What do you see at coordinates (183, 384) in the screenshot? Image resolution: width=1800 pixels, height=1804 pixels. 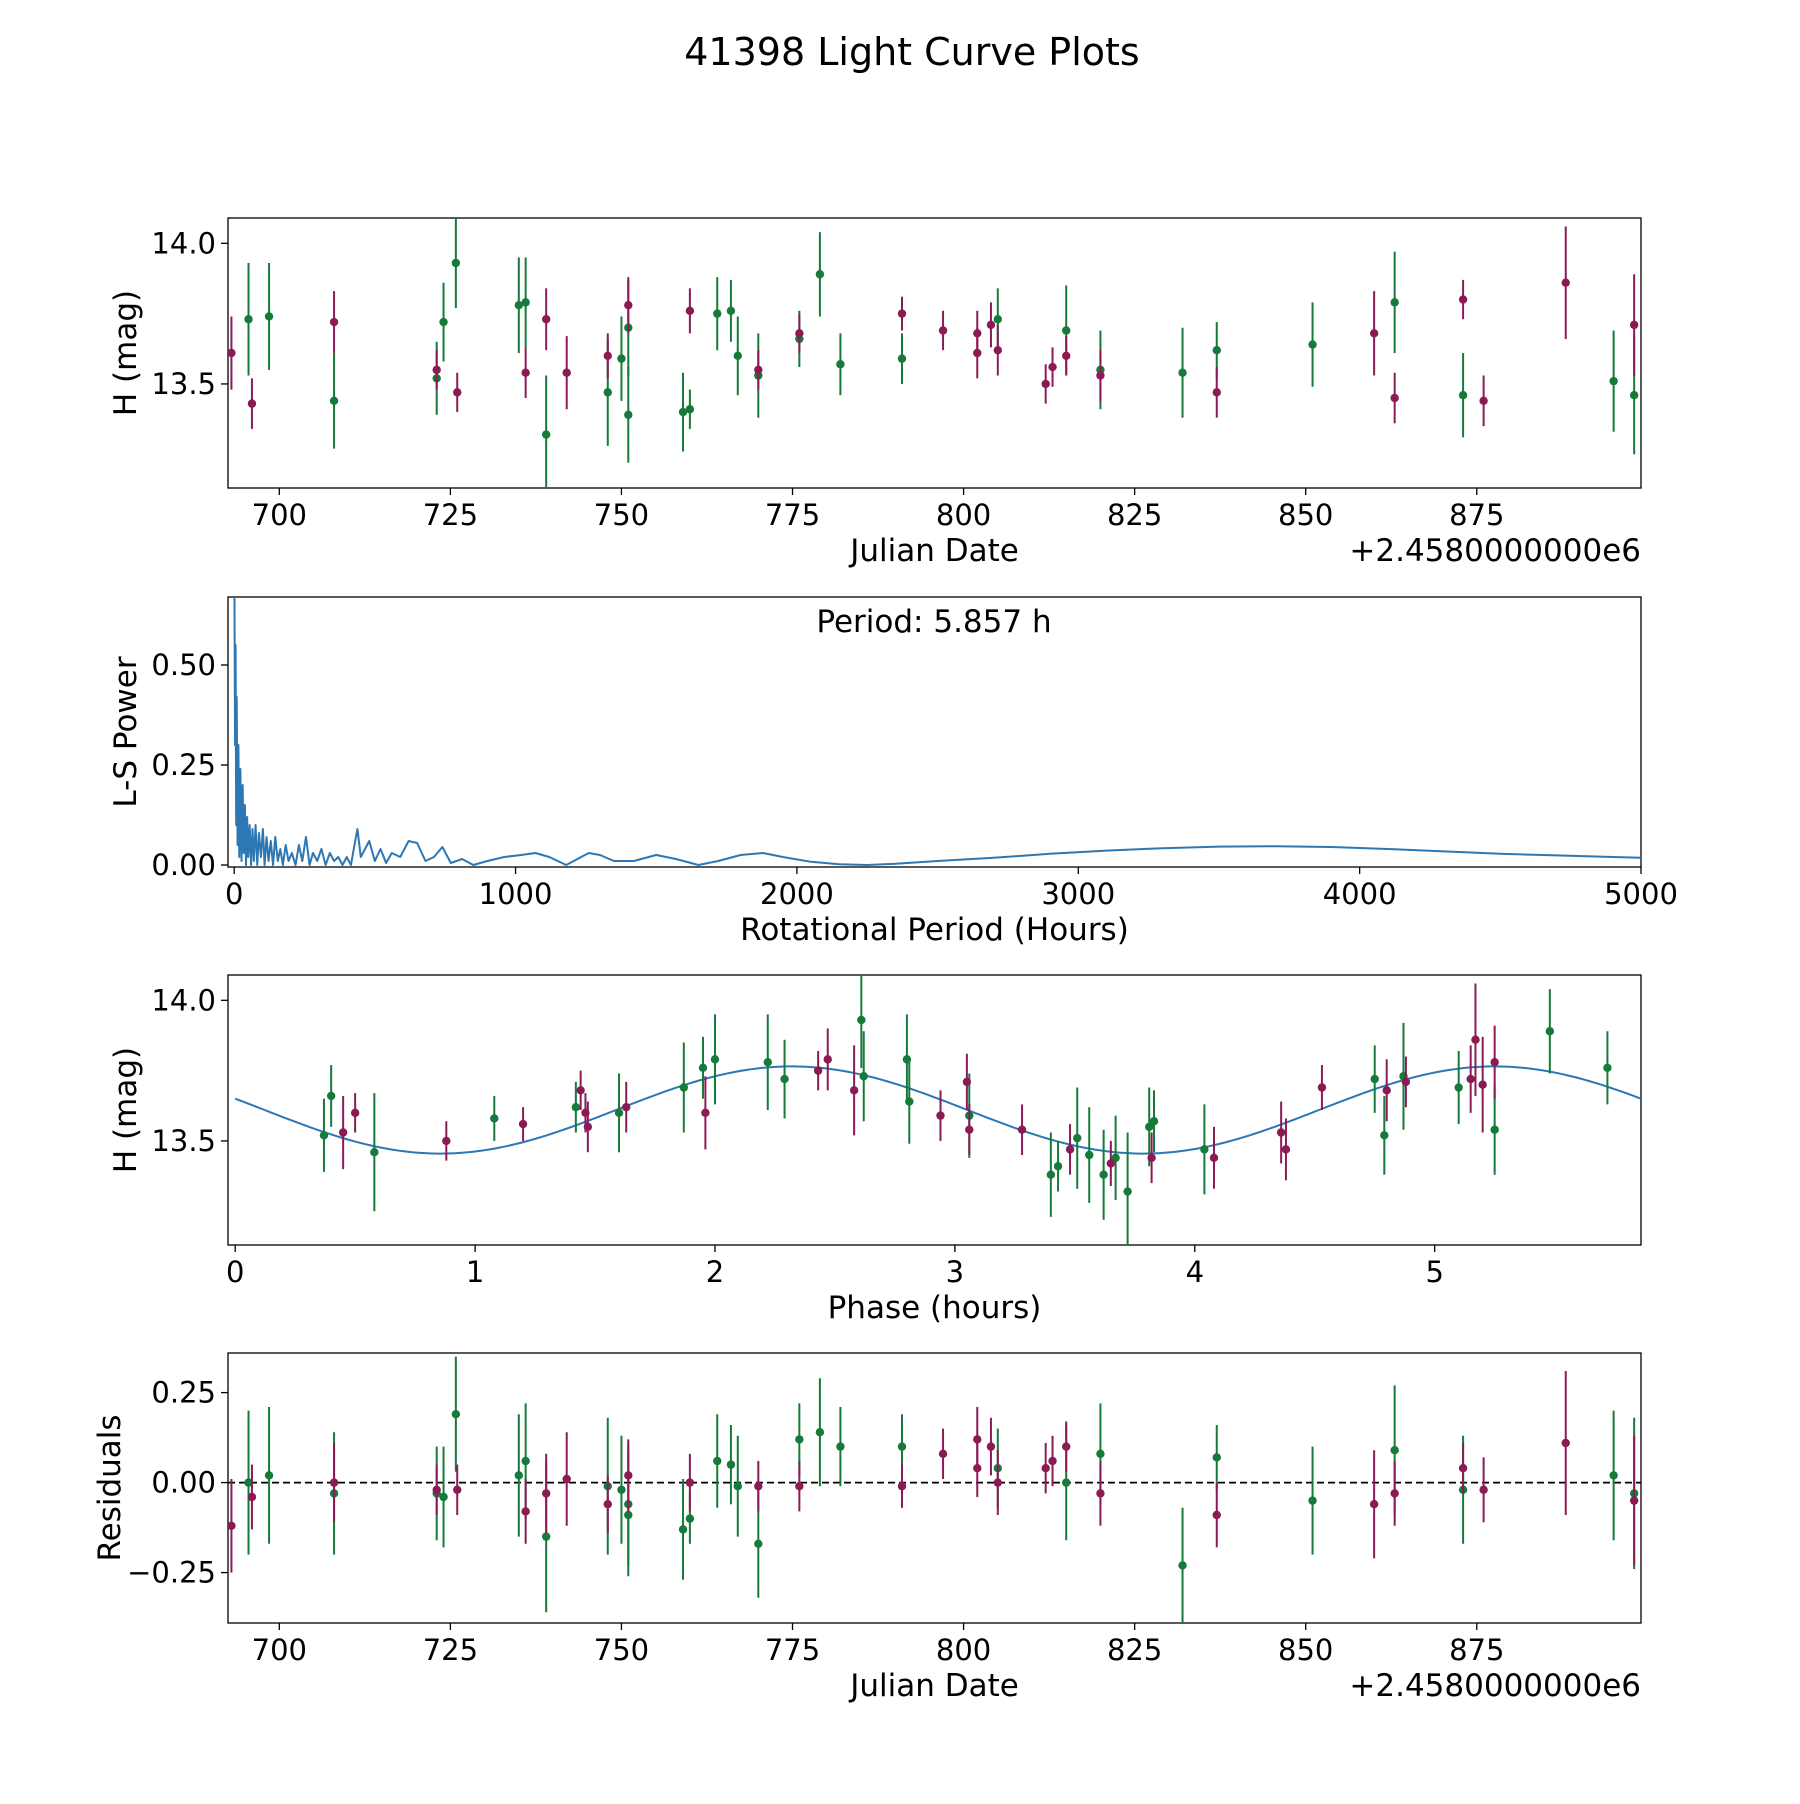 I see `lc-ytick-label: 13.5` at bounding box center [183, 384].